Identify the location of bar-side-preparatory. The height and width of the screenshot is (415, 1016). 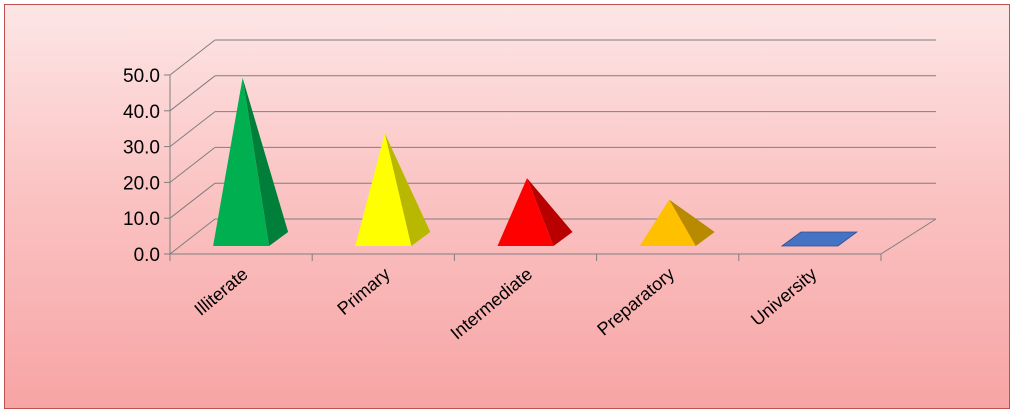
(692, 222).